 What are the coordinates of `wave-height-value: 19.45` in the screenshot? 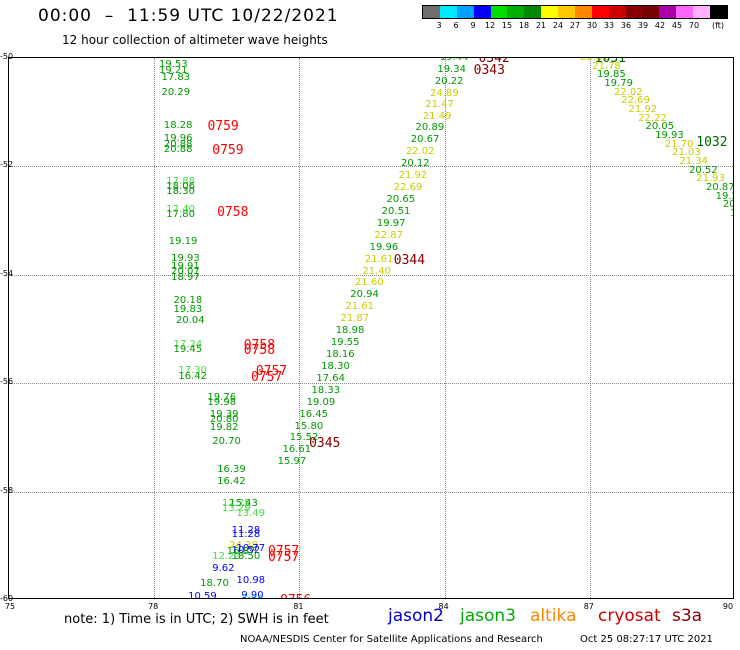 It's located at (188, 349).